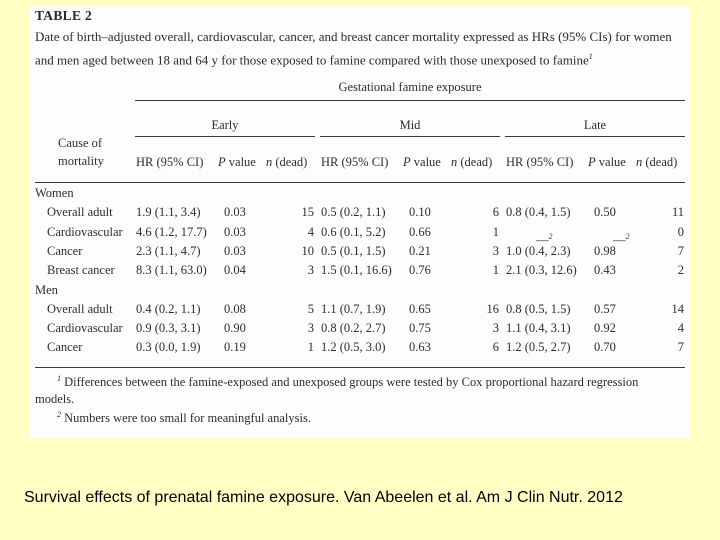  Describe the element at coordinates (310, 308) in the screenshot. I see `cell-n: 5` at that location.